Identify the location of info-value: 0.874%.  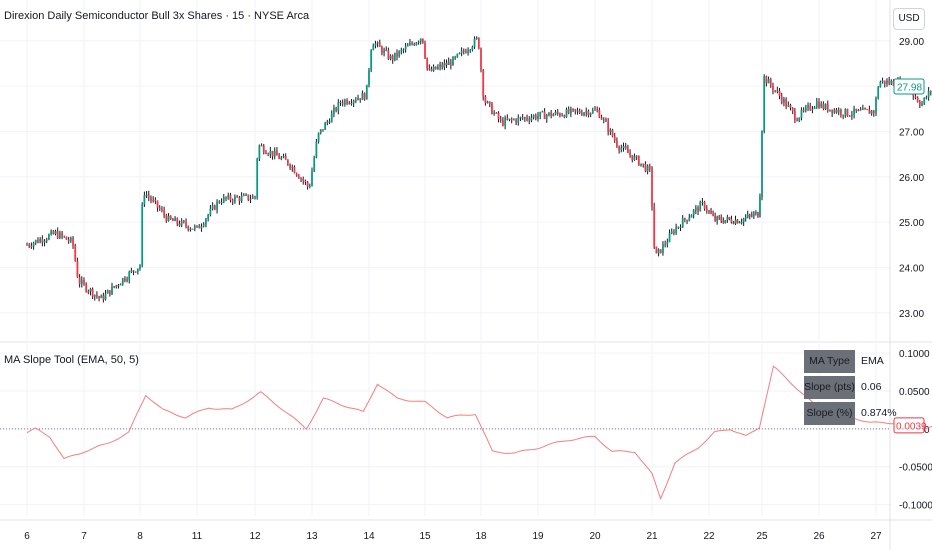
(879, 413).